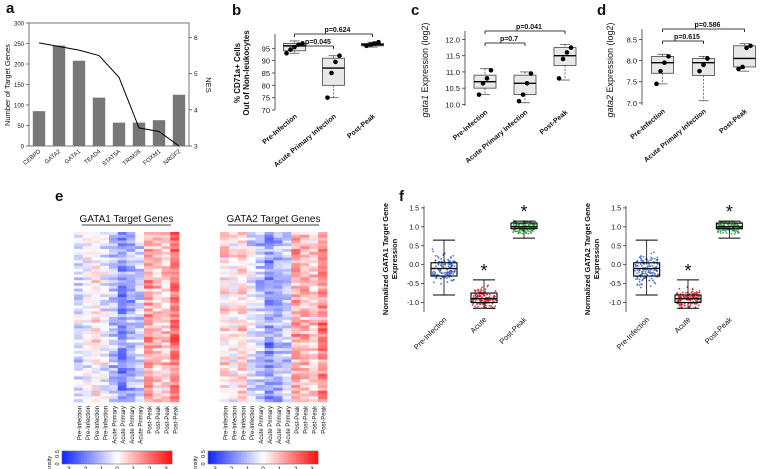 The width and height of the screenshot is (771, 469). I want to click on y-axis-unit: Expression (log2), so click(425, 58).